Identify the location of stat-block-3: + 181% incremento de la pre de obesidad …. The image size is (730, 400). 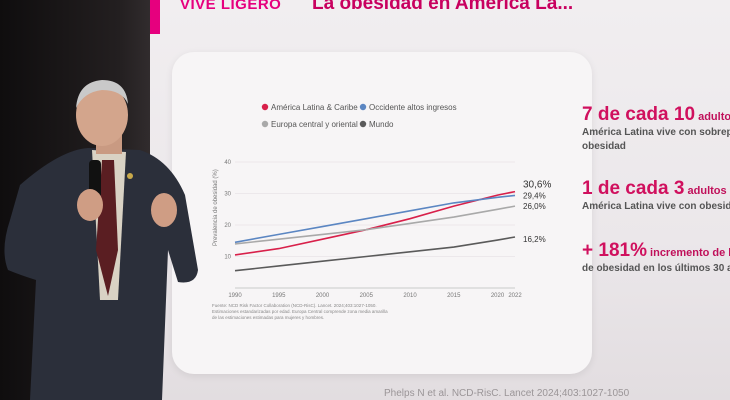
(656, 258).